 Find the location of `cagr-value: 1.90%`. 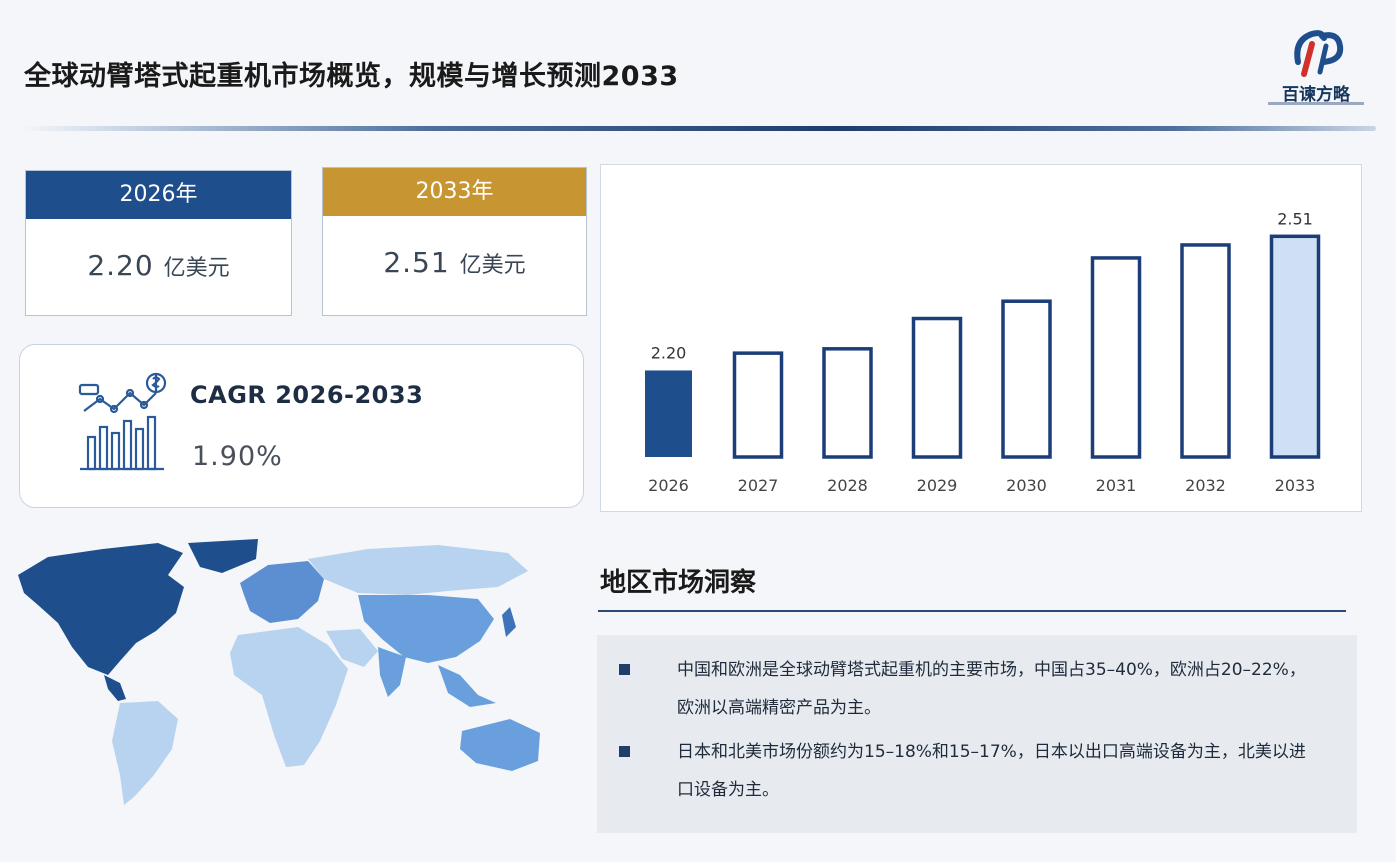

cagr-value: 1.90% is located at coordinates (237, 456).